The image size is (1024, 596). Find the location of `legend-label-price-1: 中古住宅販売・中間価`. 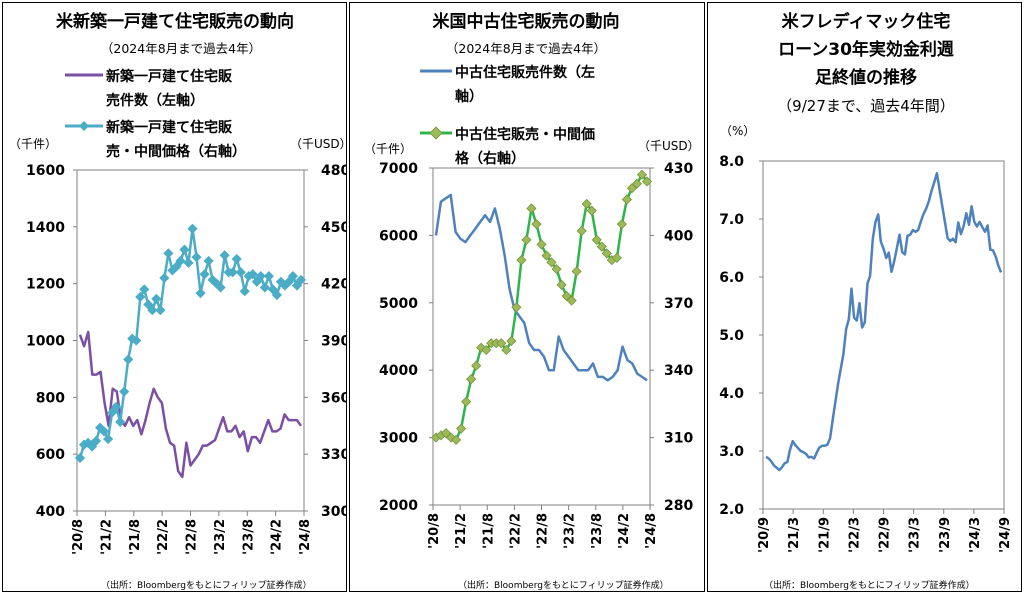

legend-label-price-1: 中古住宅販売・中間価 is located at coordinates (525, 134).